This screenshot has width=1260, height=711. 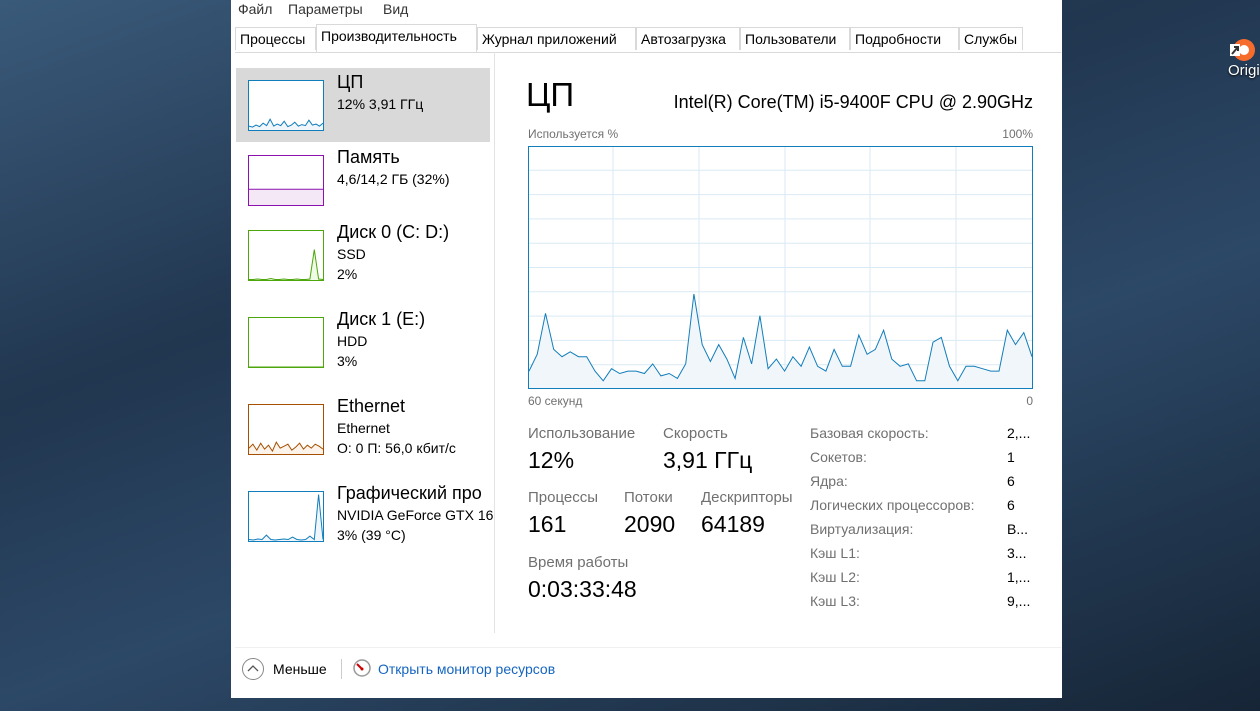 What do you see at coordinates (350, 82) in the screenshot?
I see `sidebar-title: ЦП` at bounding box center [350, 82].